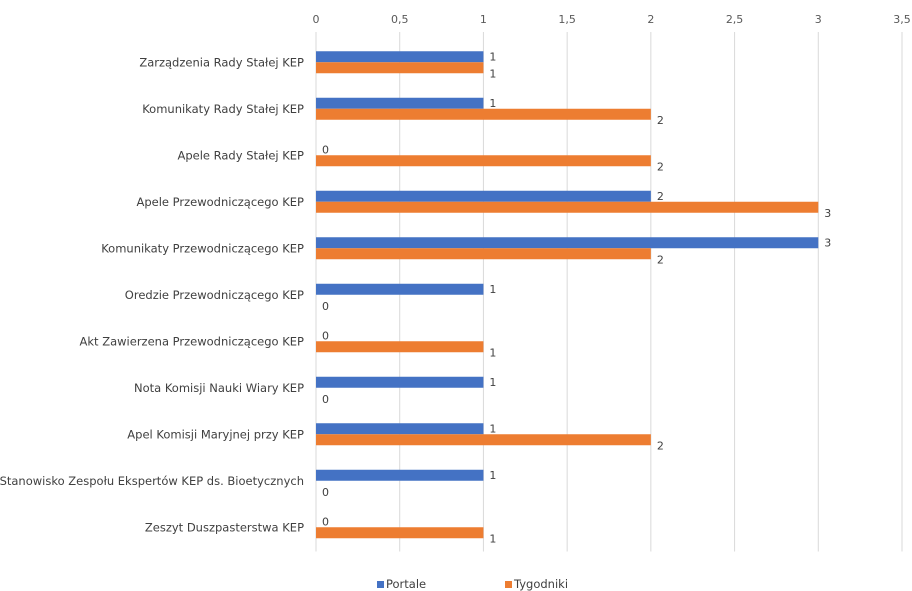  Describe the element at coordinates (456, 584) in the screenshot. I see `legend: Portale Tygodniki` at that location.